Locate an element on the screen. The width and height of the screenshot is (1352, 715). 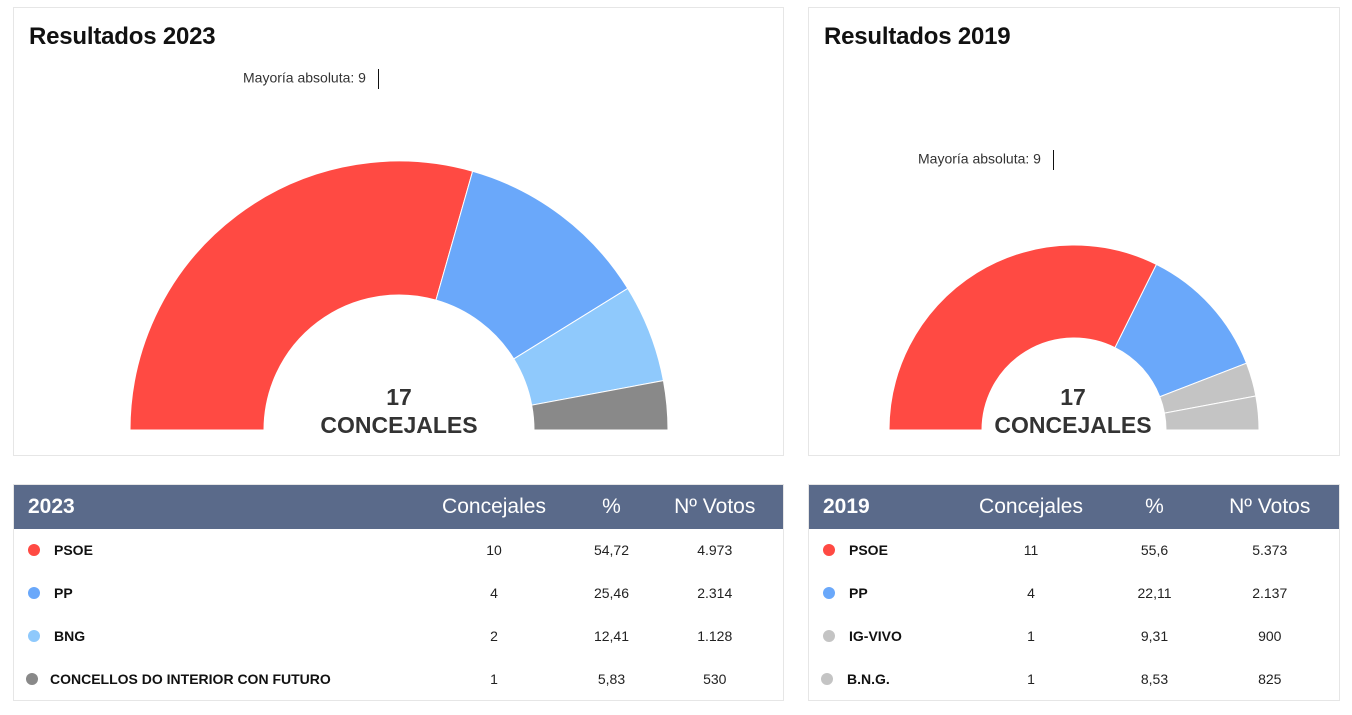
percent-cell: 12,41 is located at coordinates (611, 636).